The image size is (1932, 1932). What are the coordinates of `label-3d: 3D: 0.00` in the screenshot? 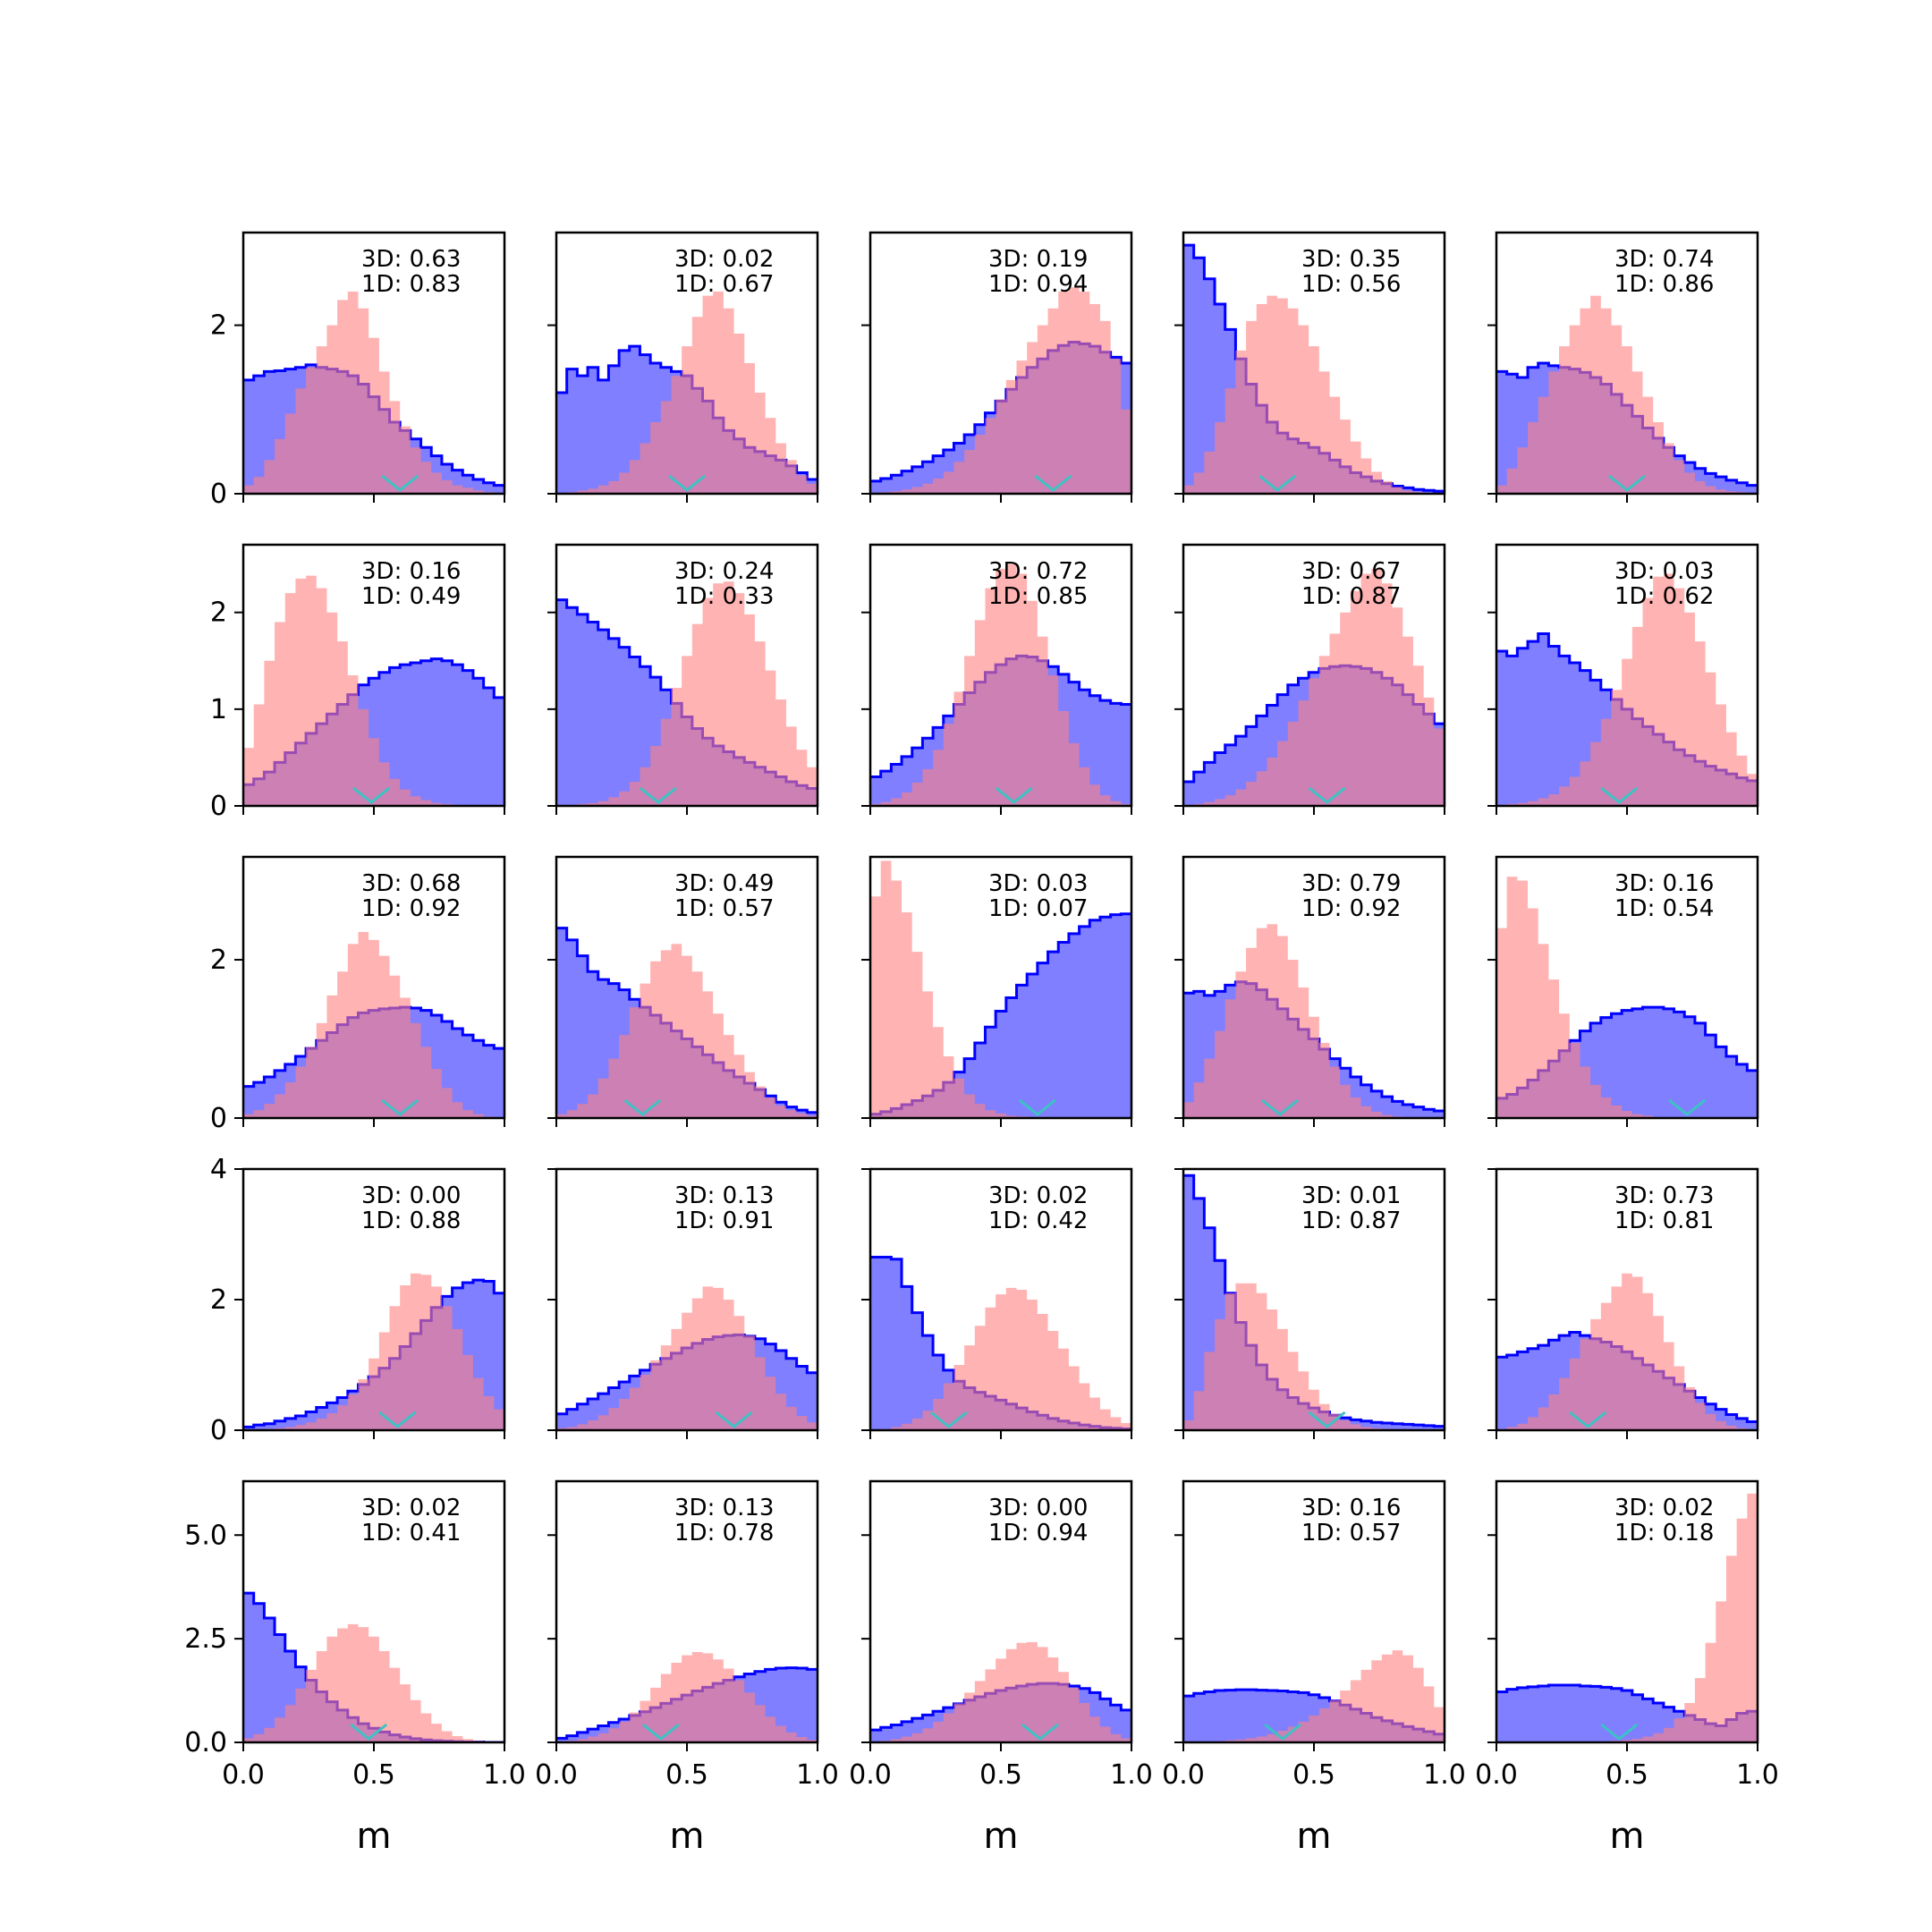 It's located at (411, 1195).